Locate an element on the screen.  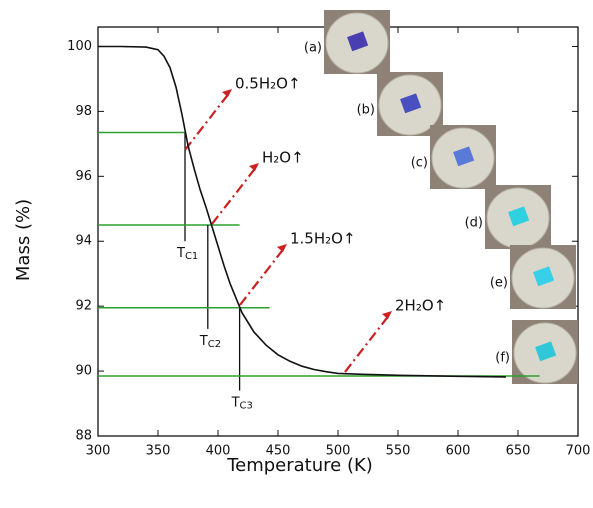
x-tick-label: 450 is located at coordinates (278, 451).